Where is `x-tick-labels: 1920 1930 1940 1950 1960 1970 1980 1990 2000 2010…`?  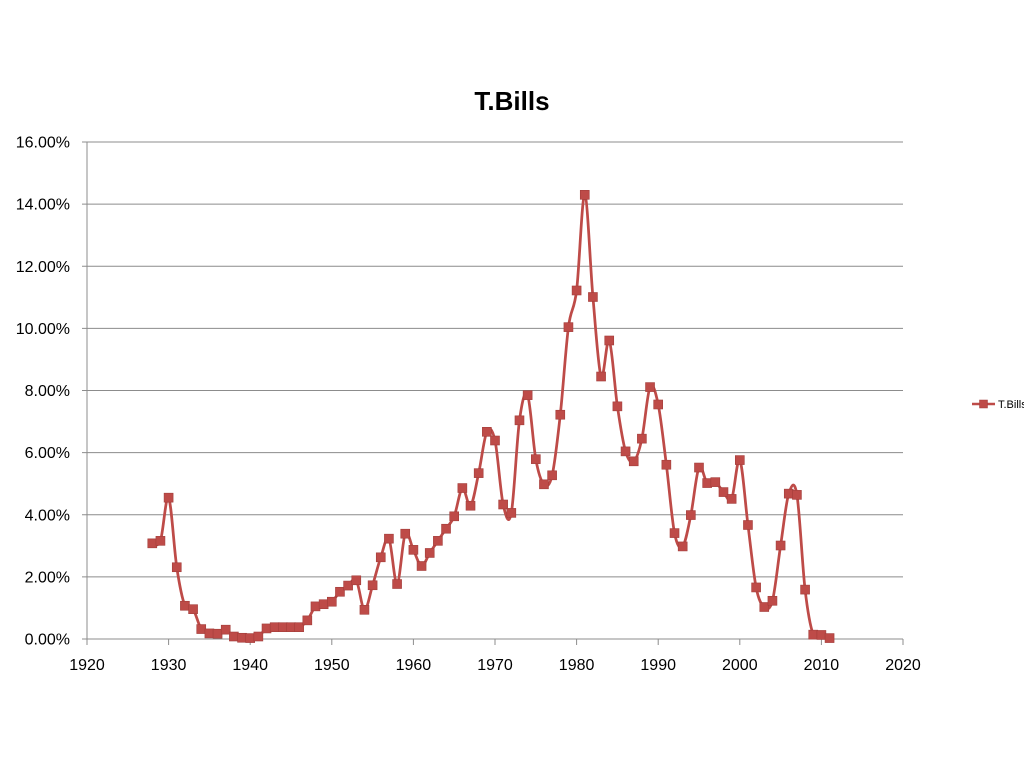 x-tick-labels: 1920 1930 1940 1950 1960 1970 1980 1990 2000 2010… is located at coordinates (495, 665).